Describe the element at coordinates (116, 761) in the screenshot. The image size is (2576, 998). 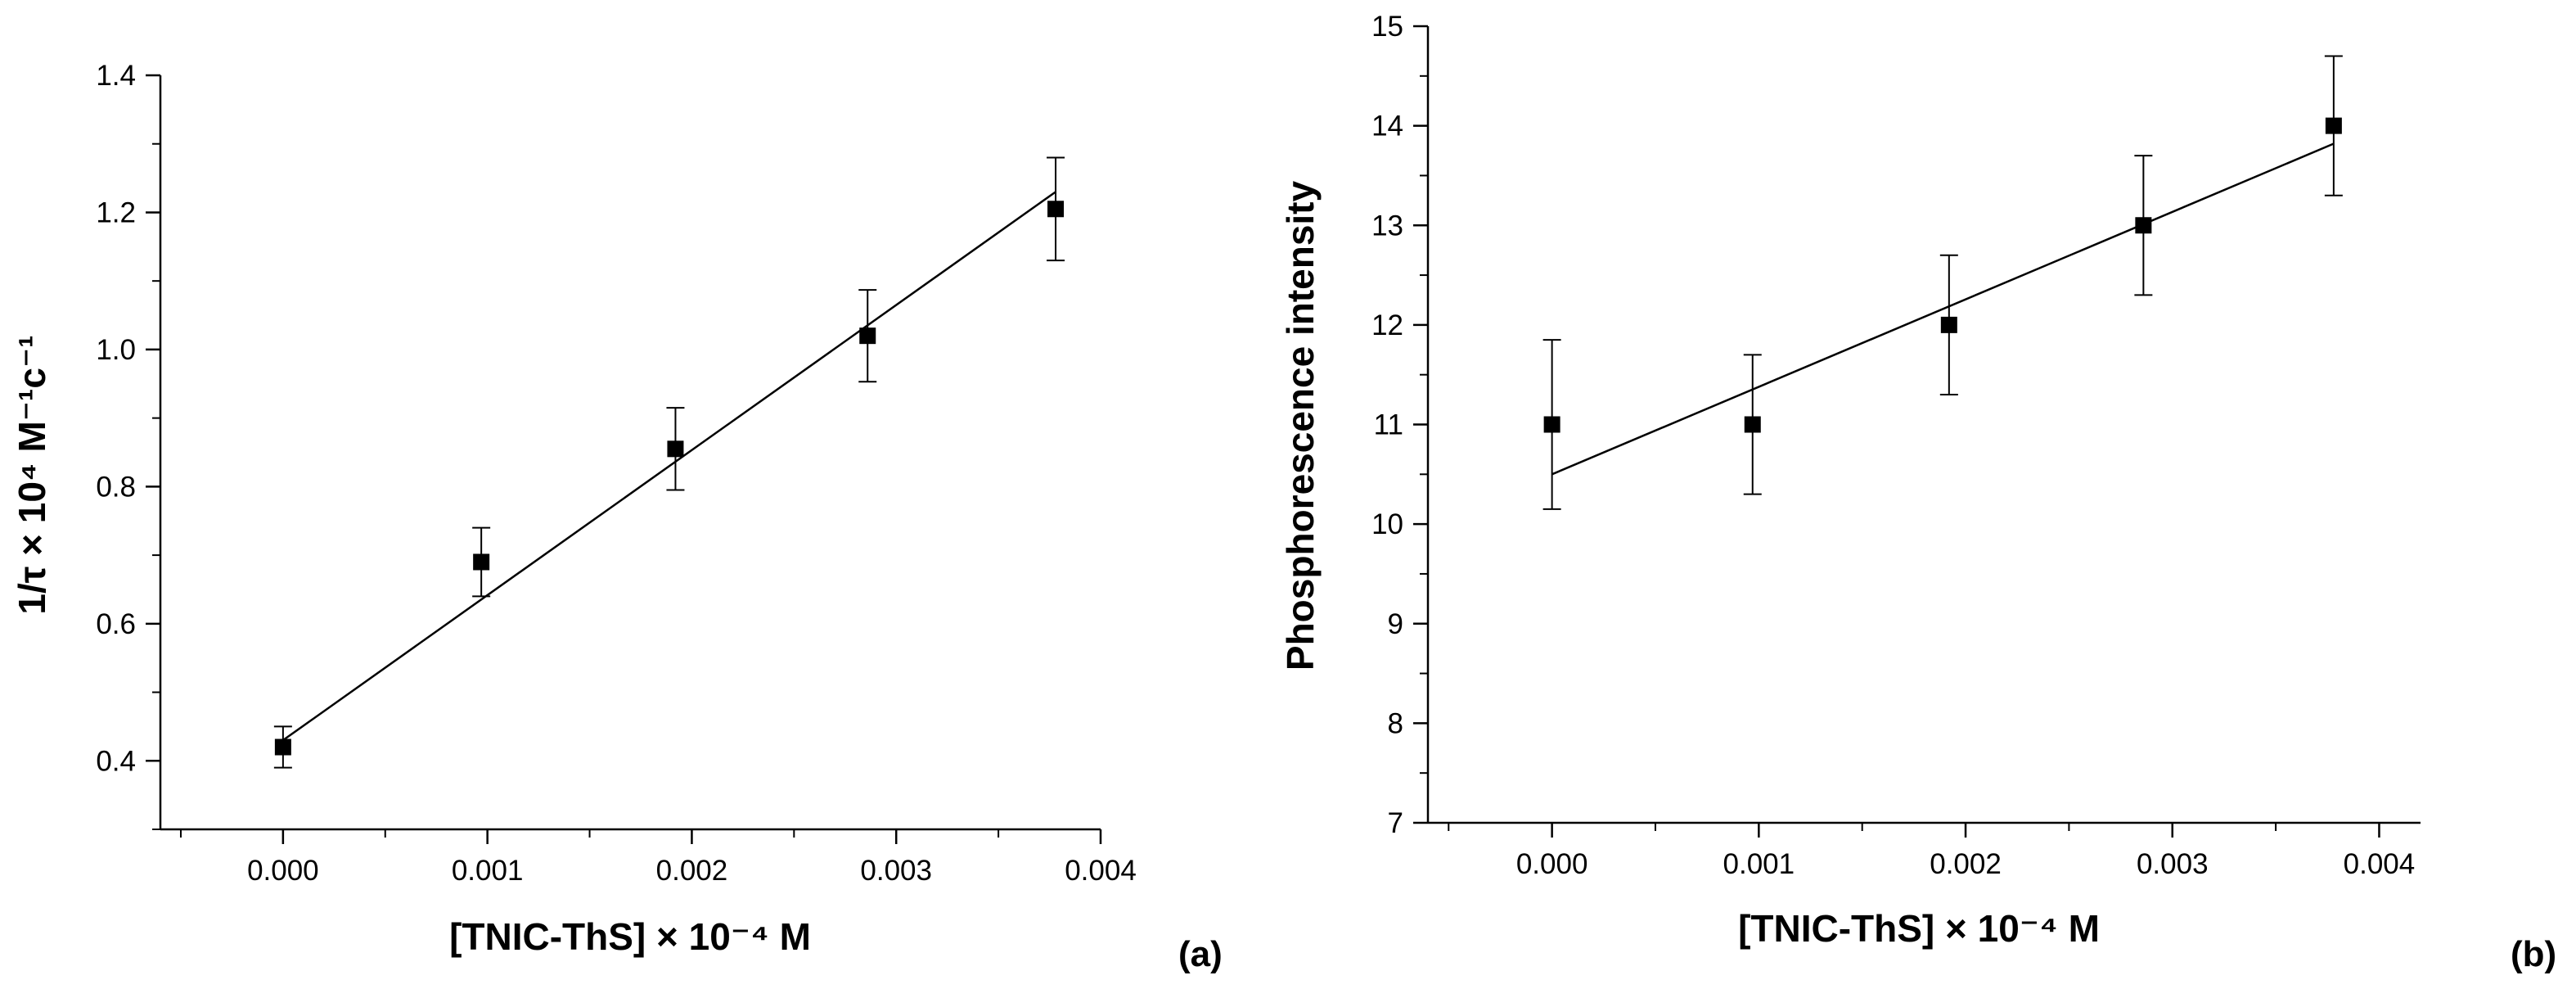
I see `panel-a-y-tick-label: 0.4` at that location.